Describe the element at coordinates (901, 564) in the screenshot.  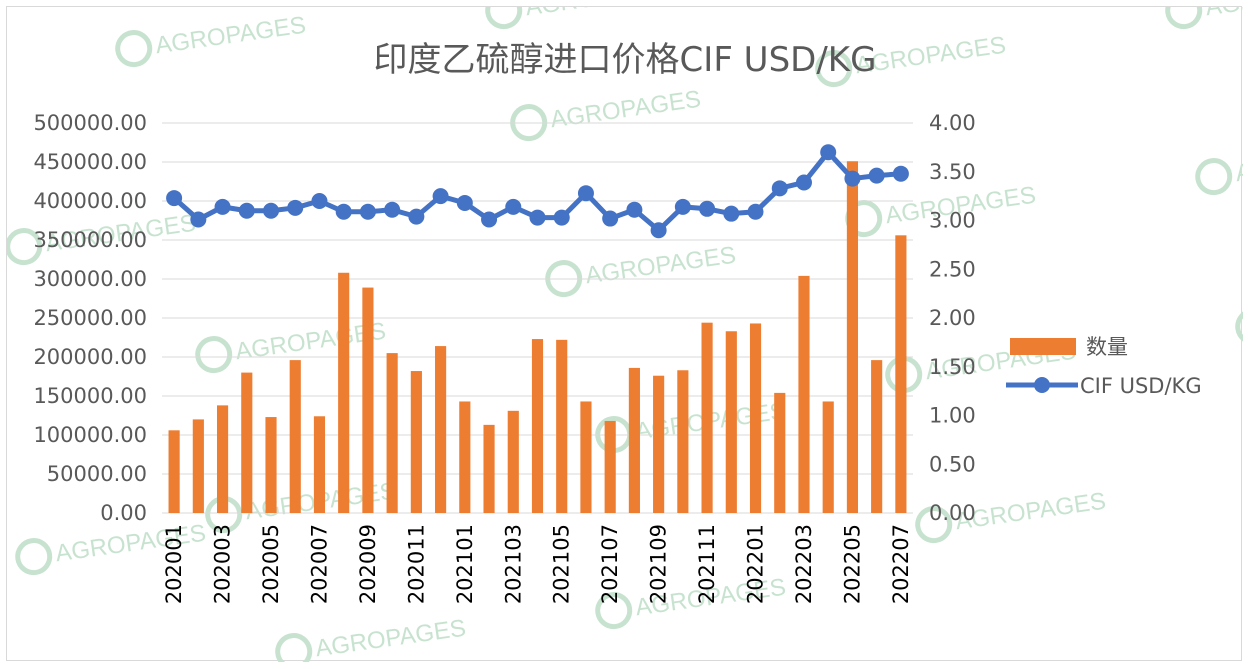
I see `x-tick-label: 202207` at that location.